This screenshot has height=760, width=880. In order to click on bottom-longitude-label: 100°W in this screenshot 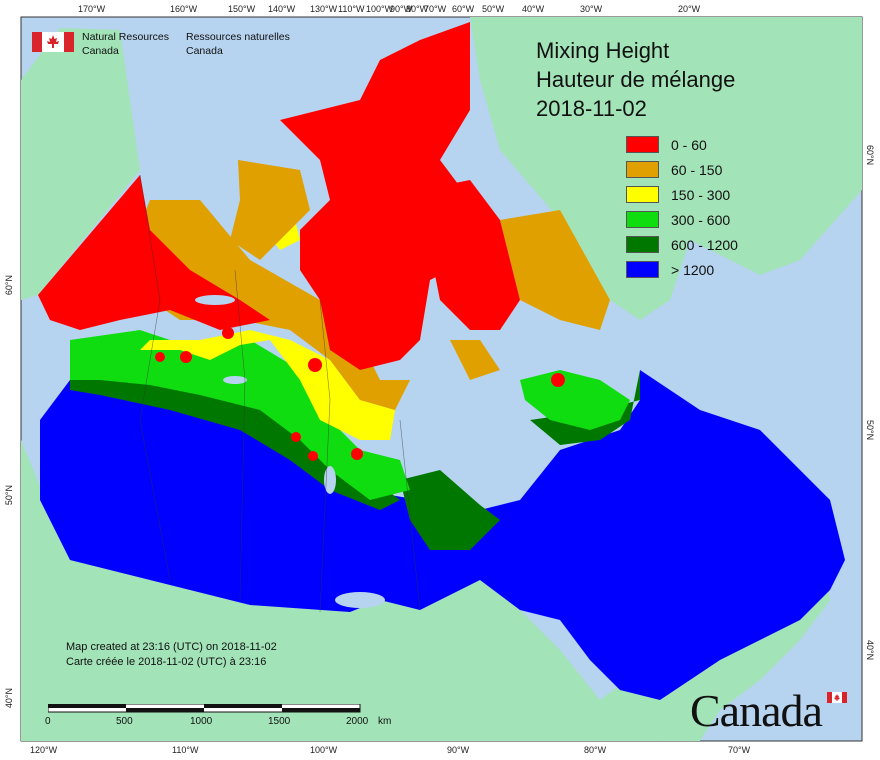, I will do `click(324, 750)`.